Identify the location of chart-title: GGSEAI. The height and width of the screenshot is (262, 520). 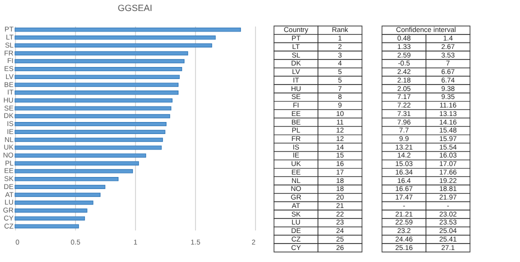
(135, 8).